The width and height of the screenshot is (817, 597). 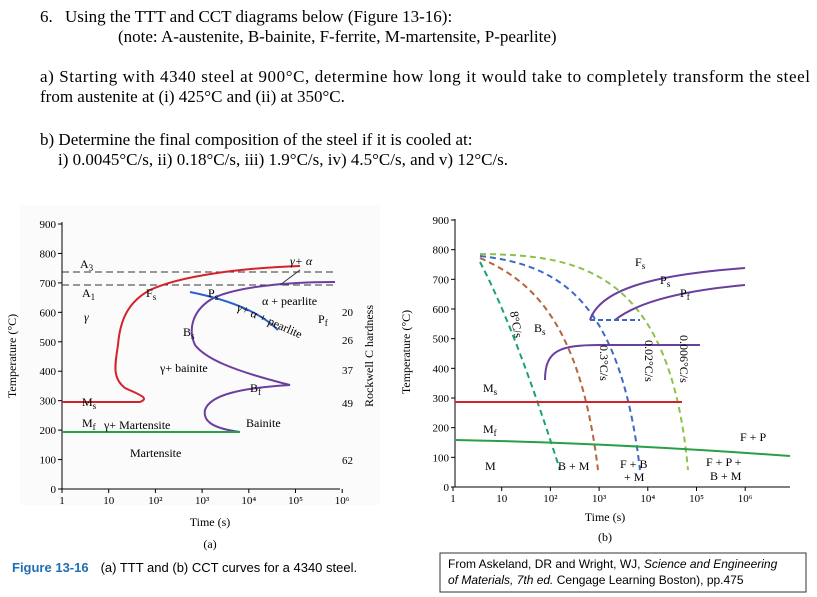 I want to click on y-tick-label: 0, so click(x=447, y=488).